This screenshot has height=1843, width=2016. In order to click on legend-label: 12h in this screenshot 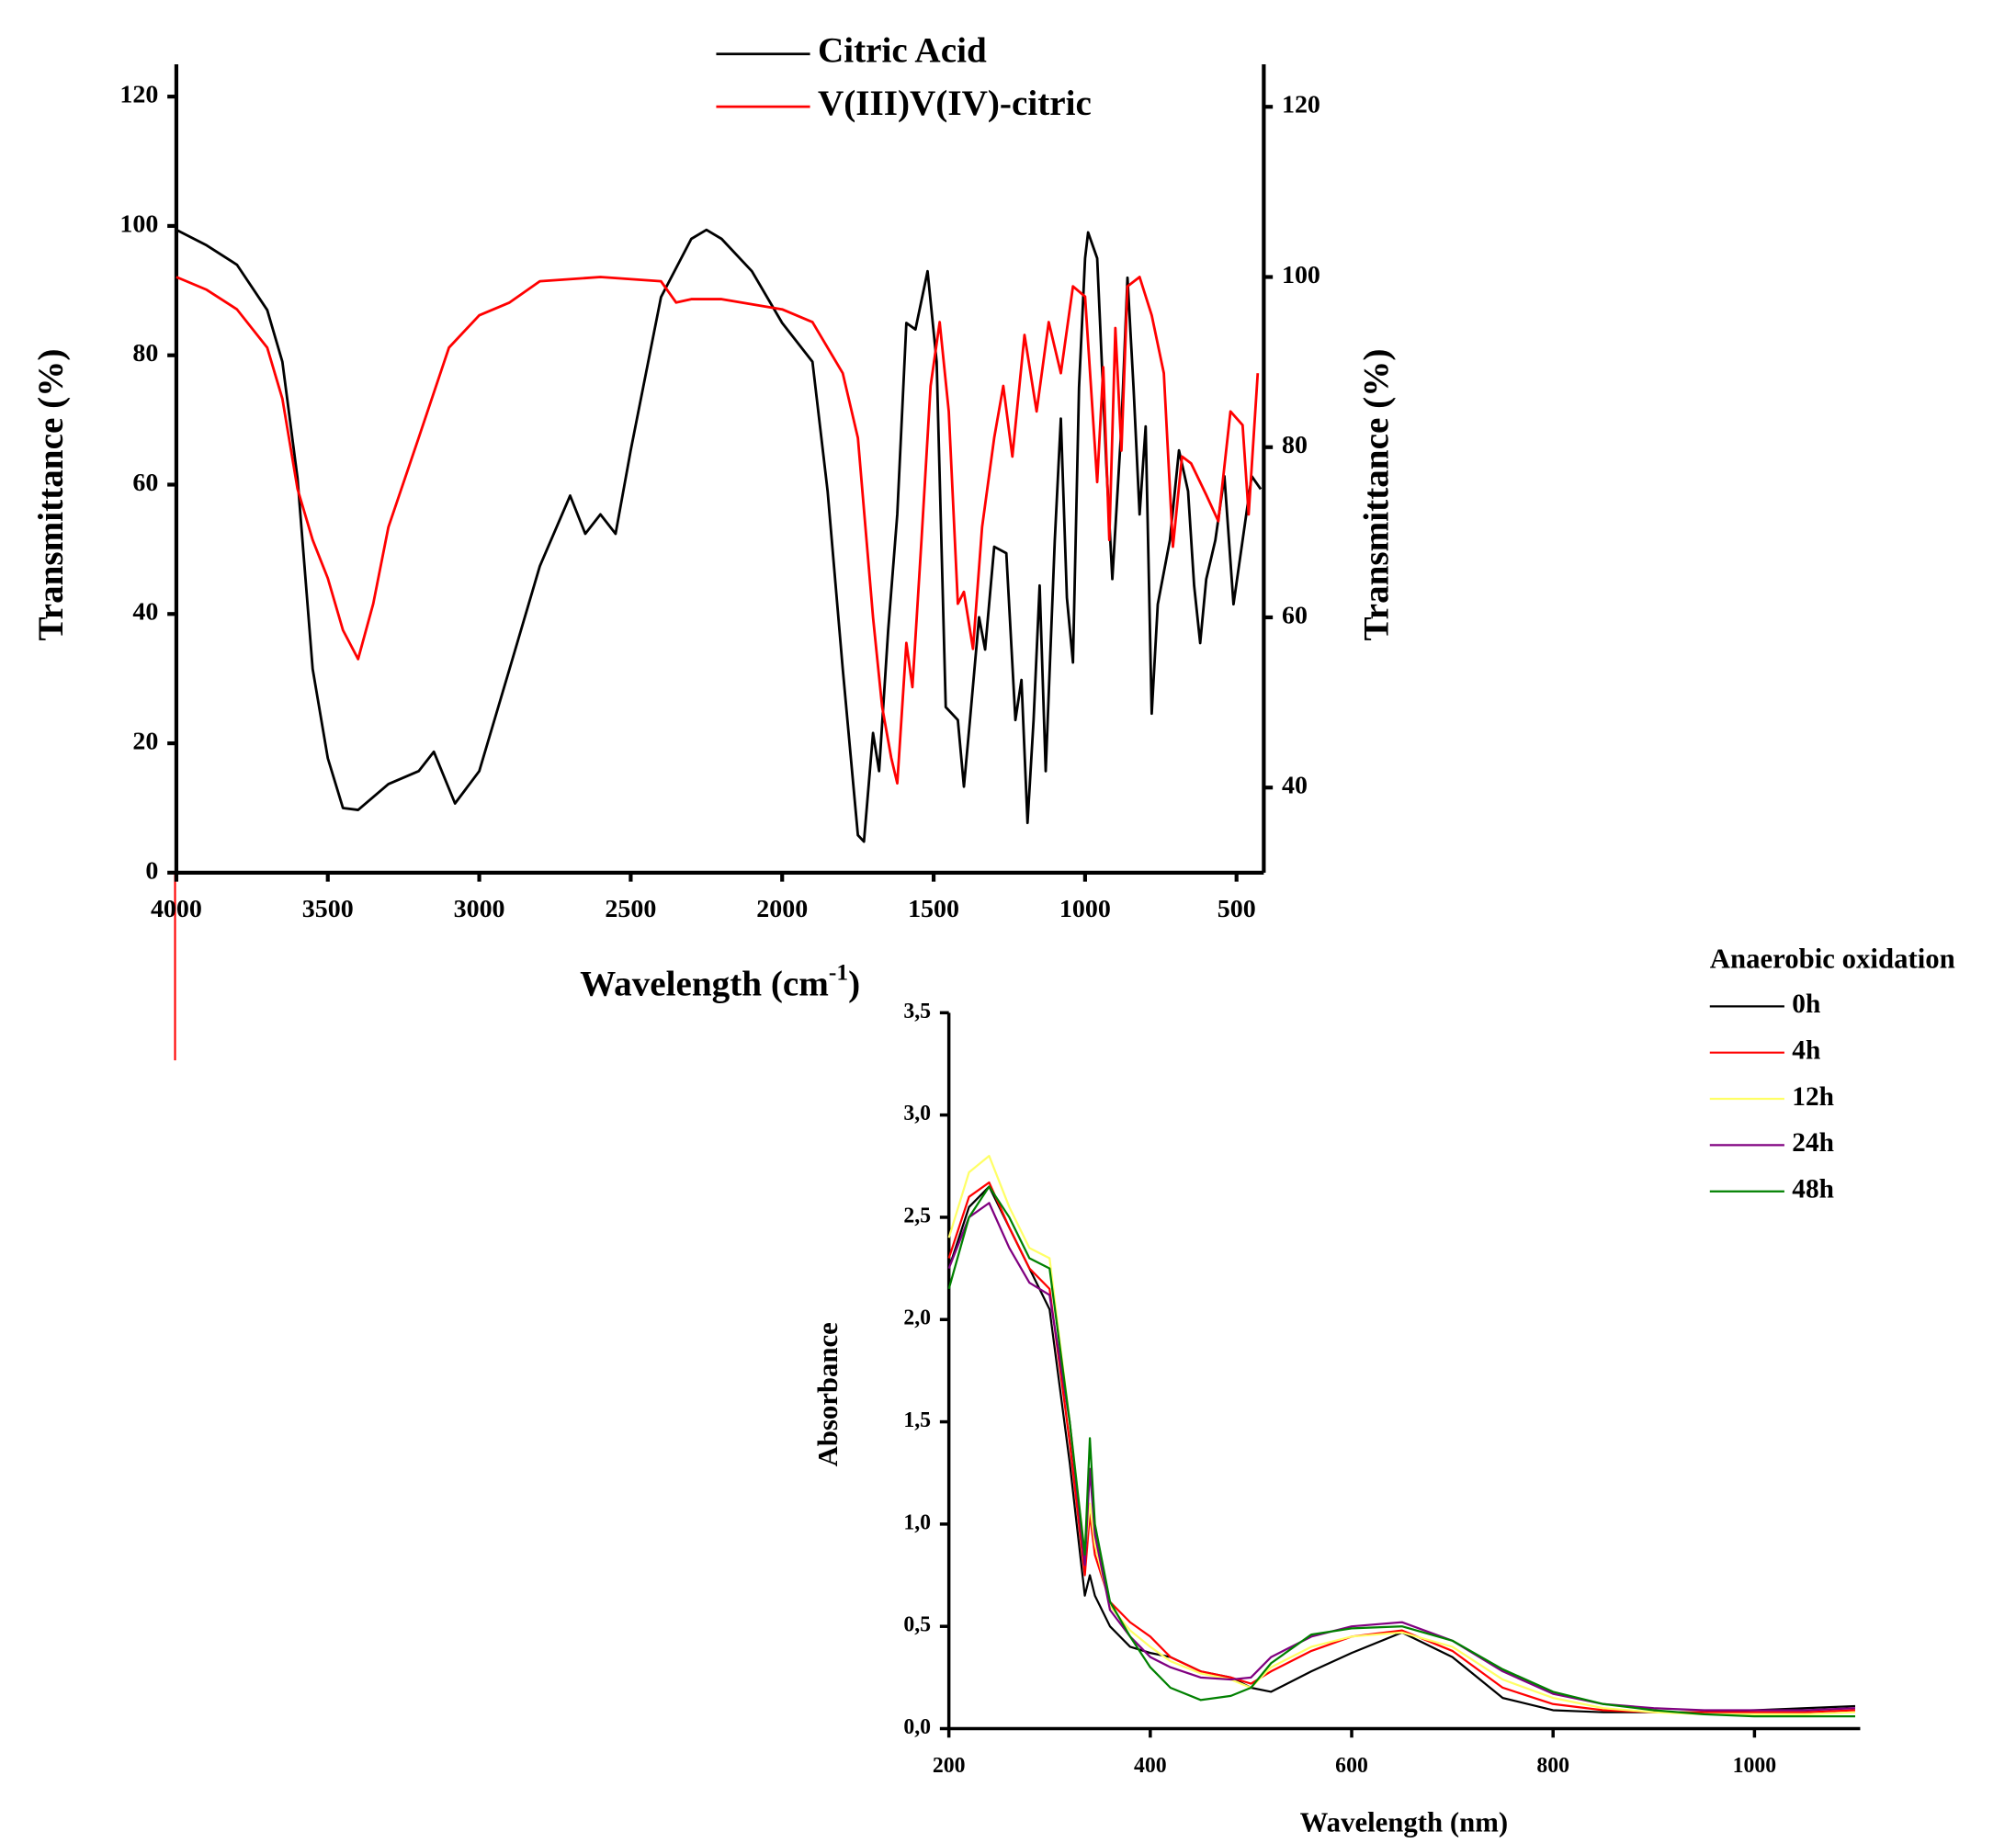, I will do `click(1813, 1097)`.